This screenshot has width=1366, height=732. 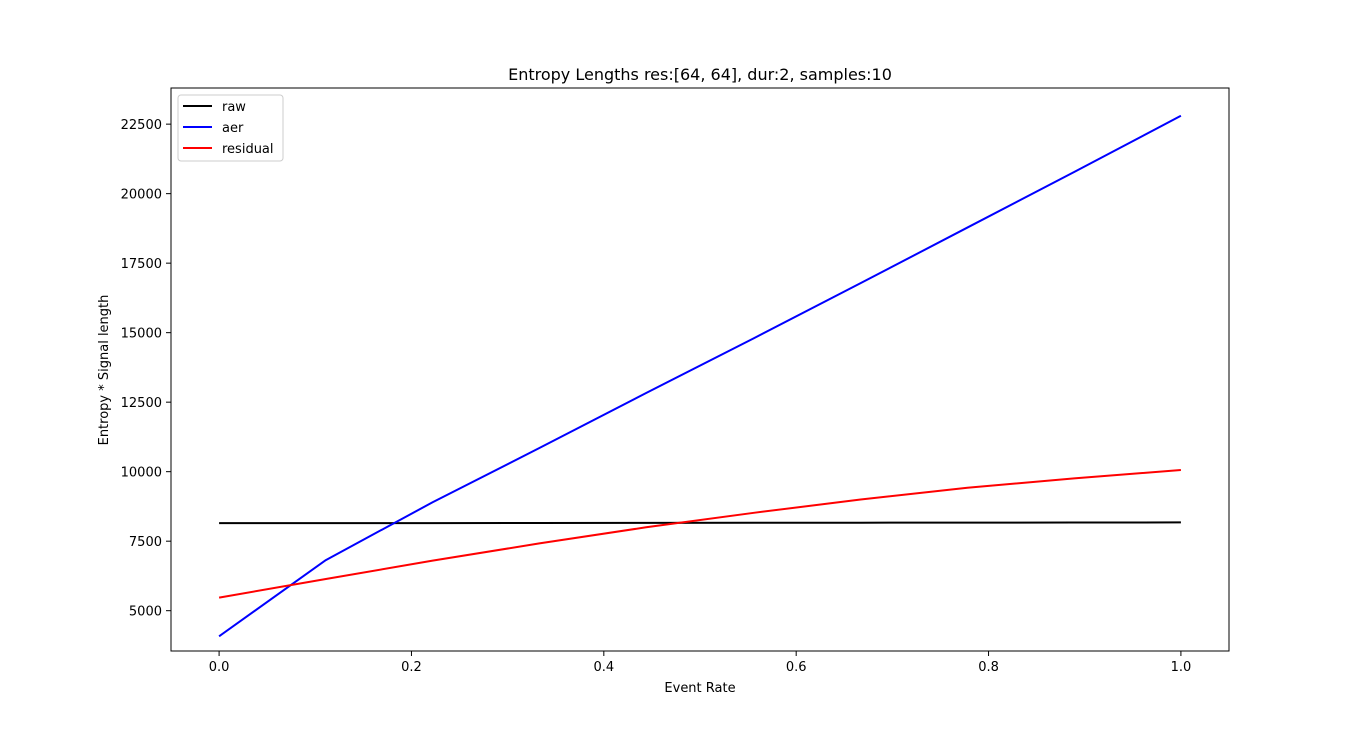 I want to click on y-tick-label: 22500, so click(x=141, y=125).